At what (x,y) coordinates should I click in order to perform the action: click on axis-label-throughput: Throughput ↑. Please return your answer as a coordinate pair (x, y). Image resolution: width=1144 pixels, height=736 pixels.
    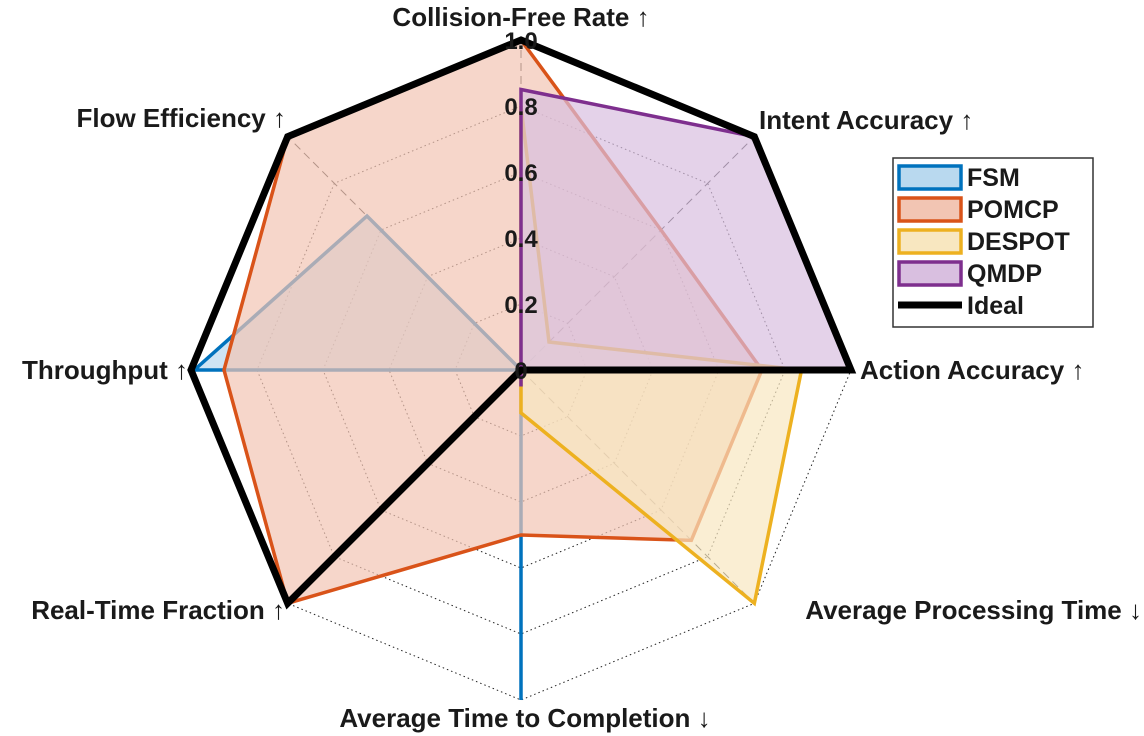
    Looking at the image, I should click on (105, 370).